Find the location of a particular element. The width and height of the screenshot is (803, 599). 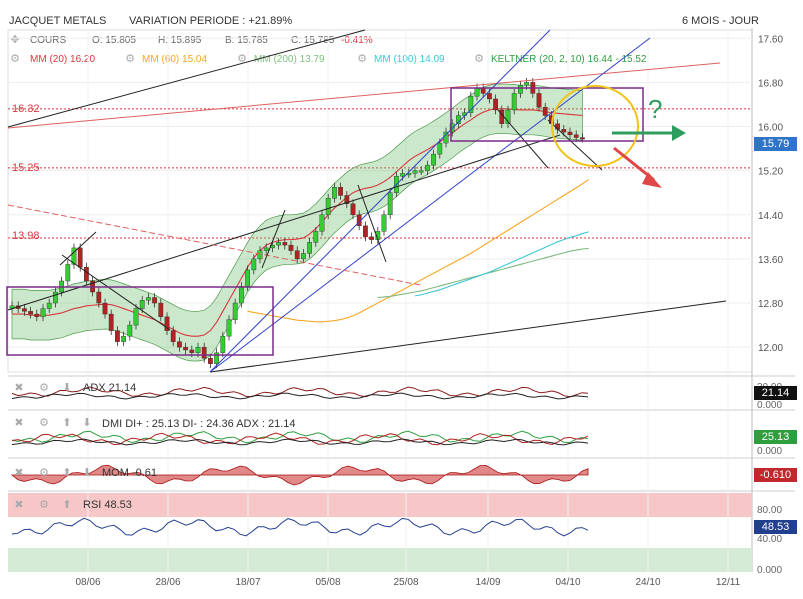

question-annotation: ? is located at coordinates (655, 109).